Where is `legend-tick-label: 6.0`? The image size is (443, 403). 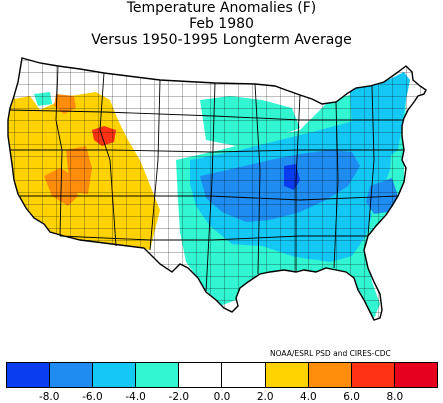
legend-tick-label: 6.0 is located at coordinates (351, 397).